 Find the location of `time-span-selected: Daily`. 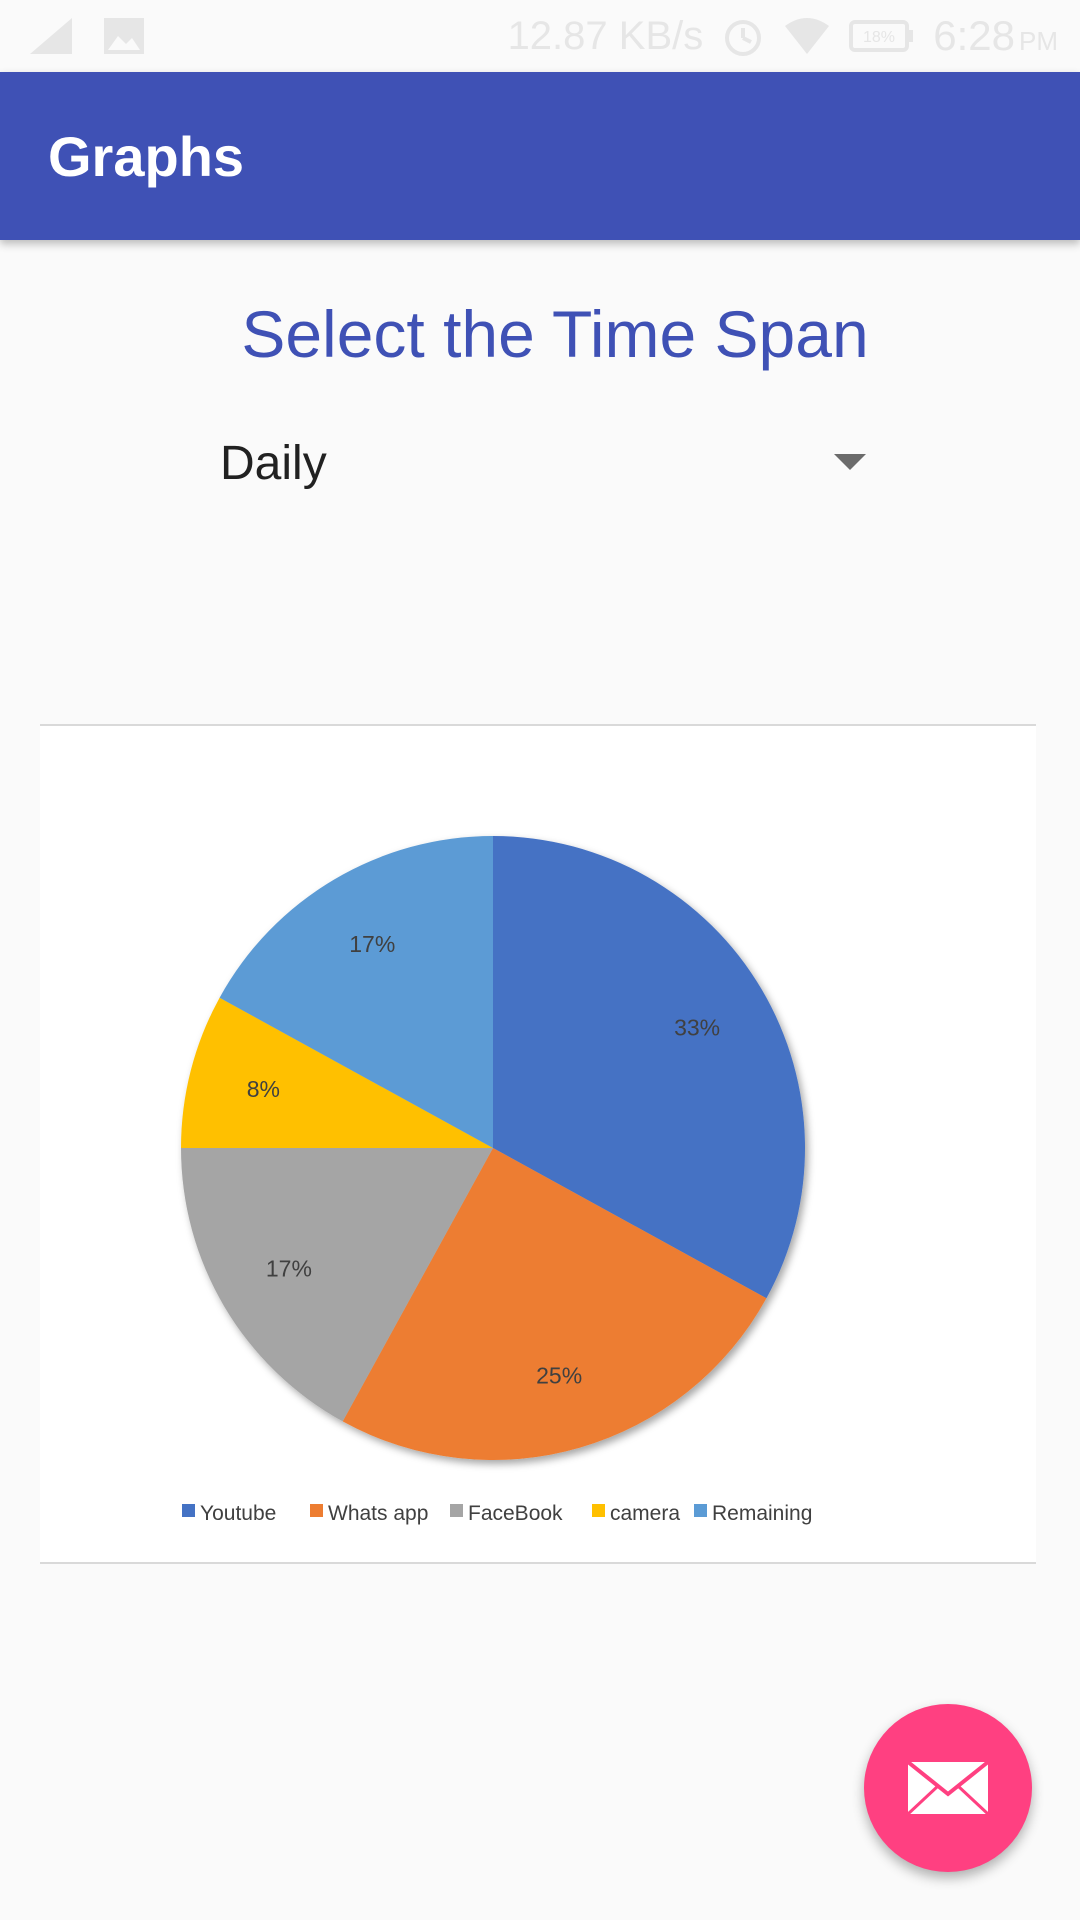

time-span-selected: Daily is located at coordinates (273, 463).